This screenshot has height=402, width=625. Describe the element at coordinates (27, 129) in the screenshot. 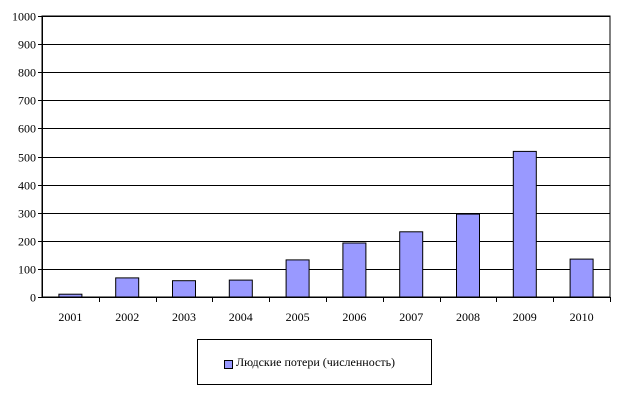

I see `y-tick-label: 600` at that location.